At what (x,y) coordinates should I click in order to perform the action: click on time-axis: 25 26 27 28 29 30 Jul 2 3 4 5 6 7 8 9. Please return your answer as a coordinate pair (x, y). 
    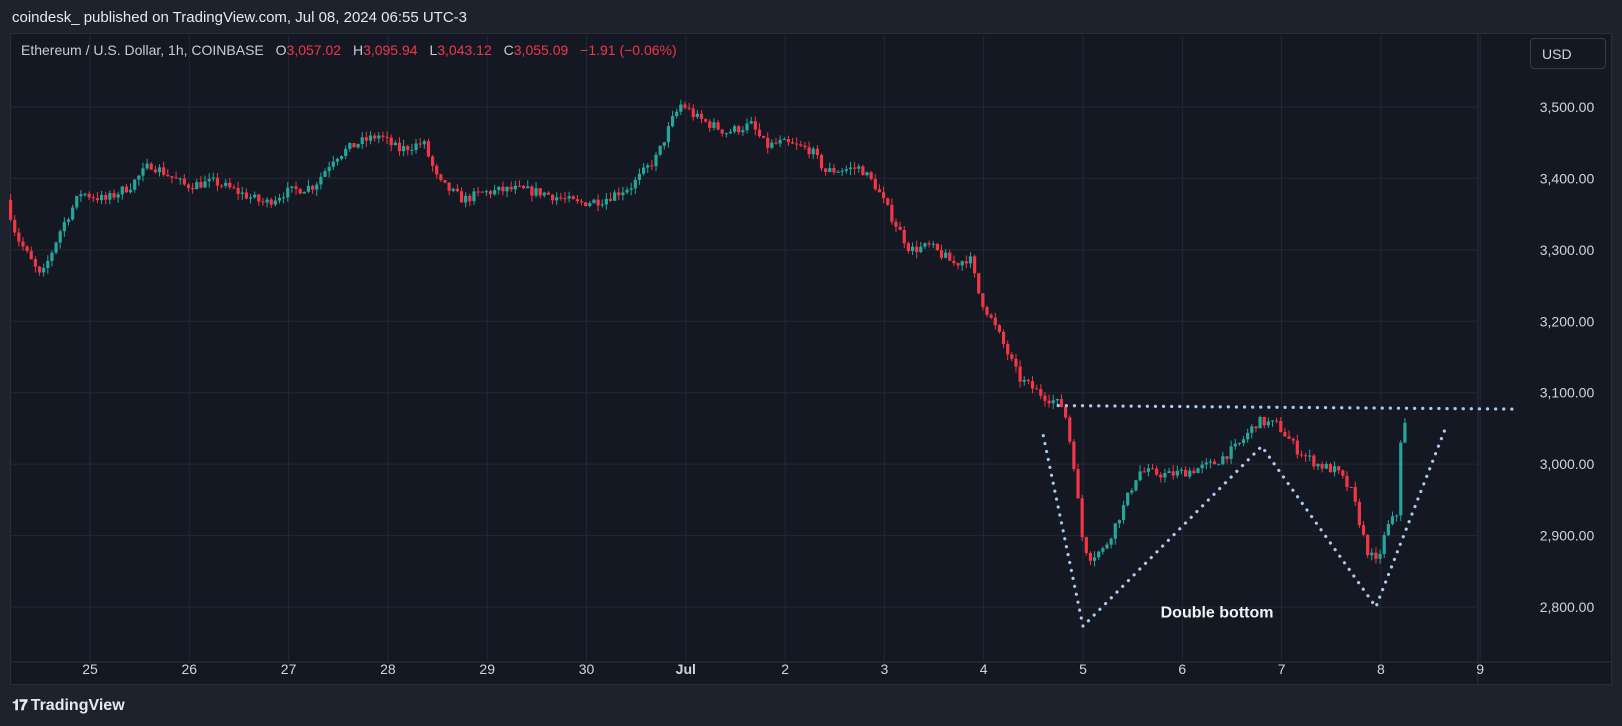
    Looking at the image, I should click on (783, 669).